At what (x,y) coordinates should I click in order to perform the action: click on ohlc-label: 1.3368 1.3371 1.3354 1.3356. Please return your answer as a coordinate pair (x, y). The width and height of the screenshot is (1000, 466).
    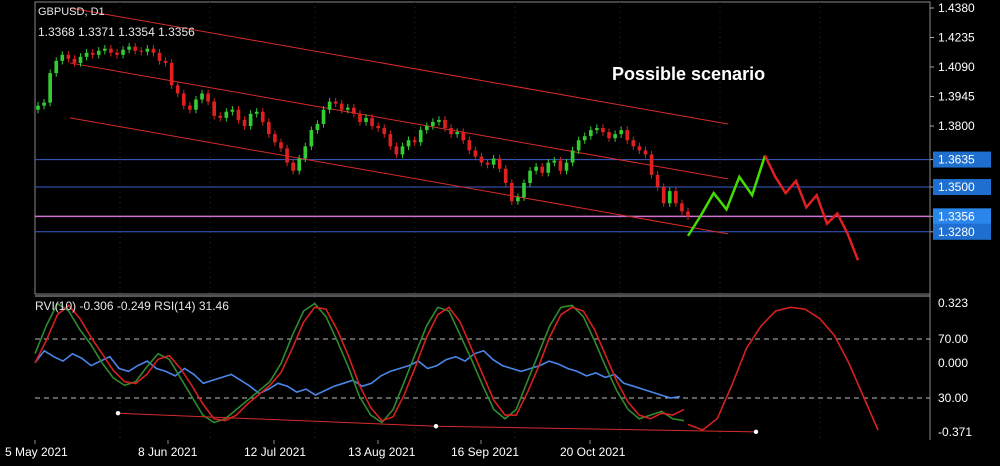
    Looking at the image, I should click on (116, 32).